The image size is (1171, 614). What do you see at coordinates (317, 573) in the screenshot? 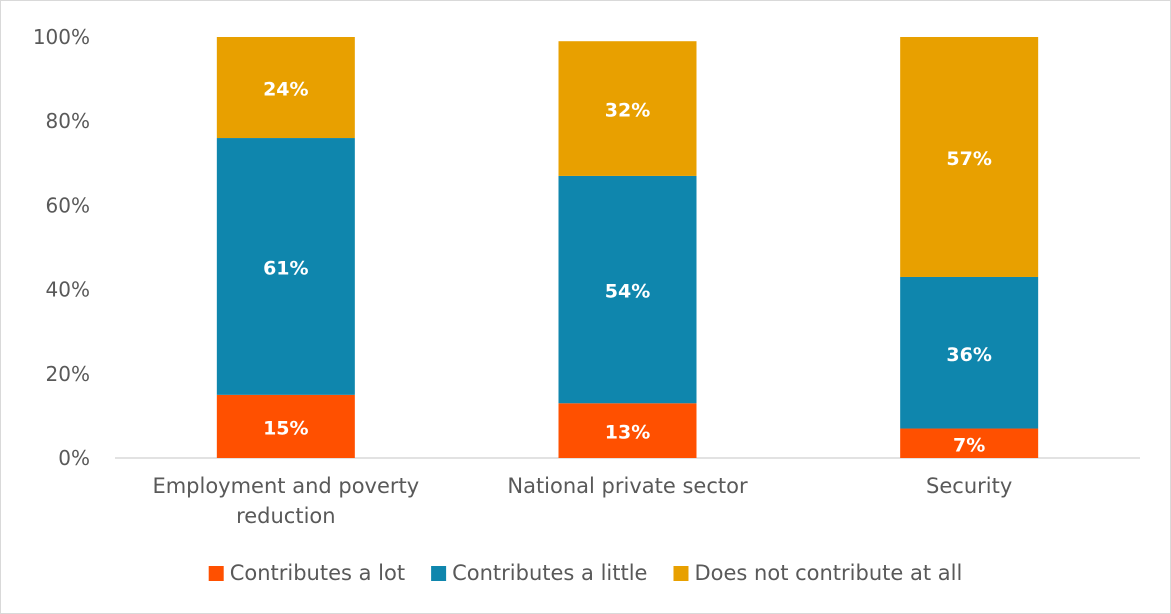
I see `legend-label: Contributes a lot` at bounding box center [317, 573].